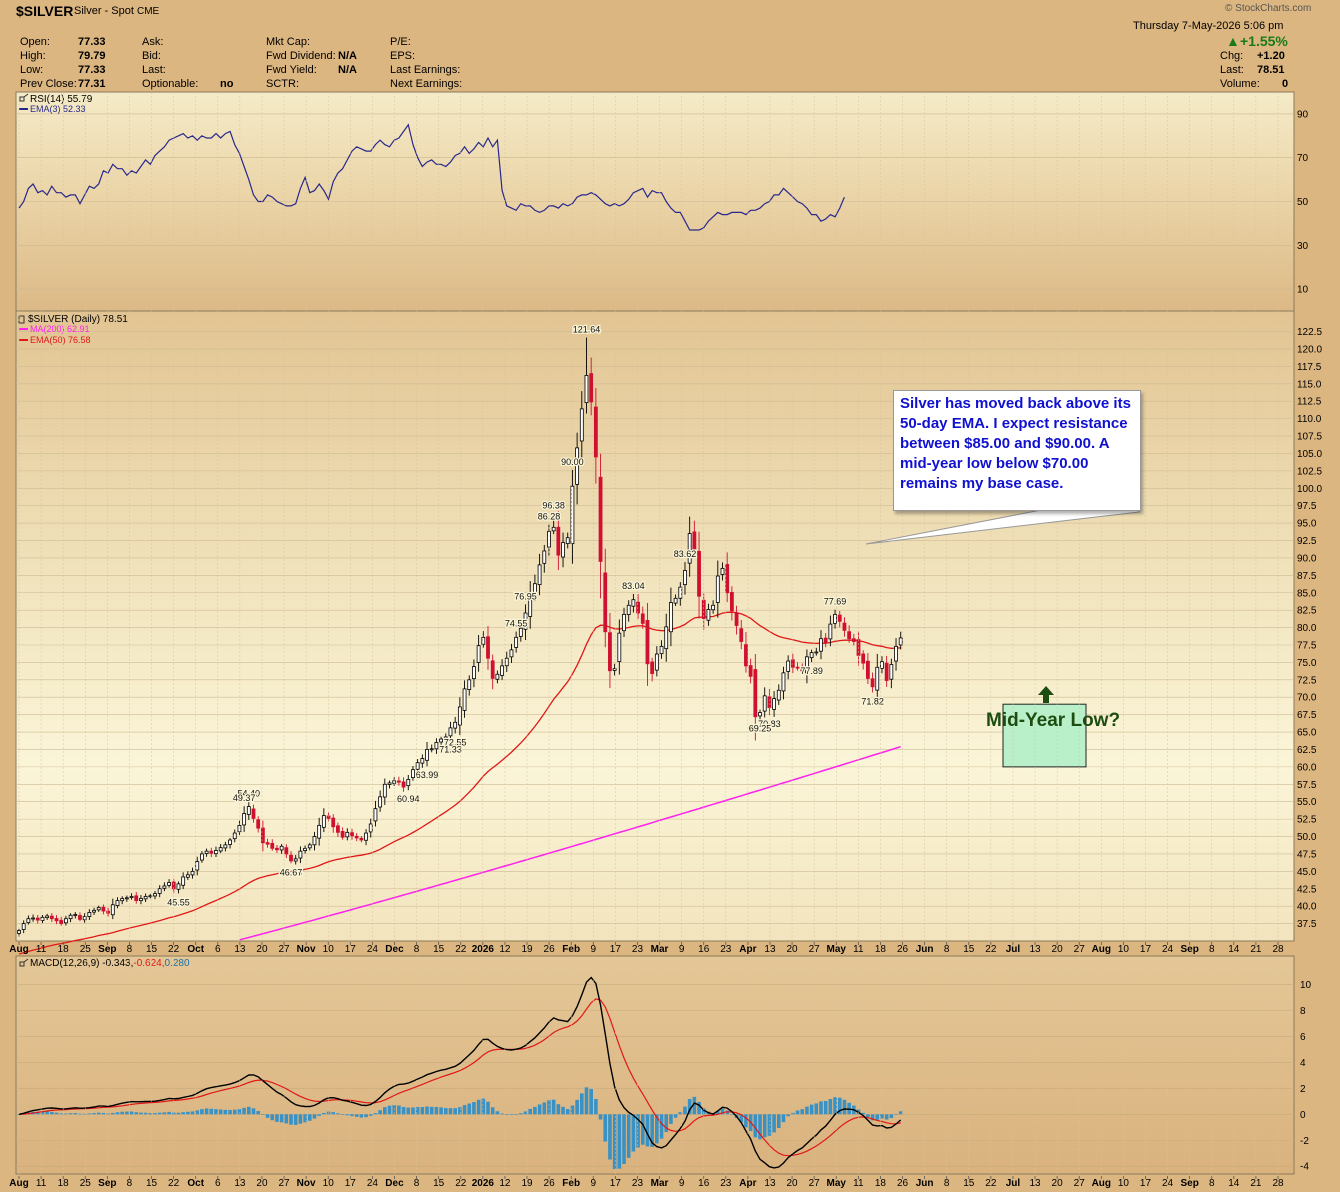 This screenshot has width=1340, height=1197. Describe the element at coordinates (1304, 1167) in the screenshot. I see `macd-tick-label: -4` at that location.